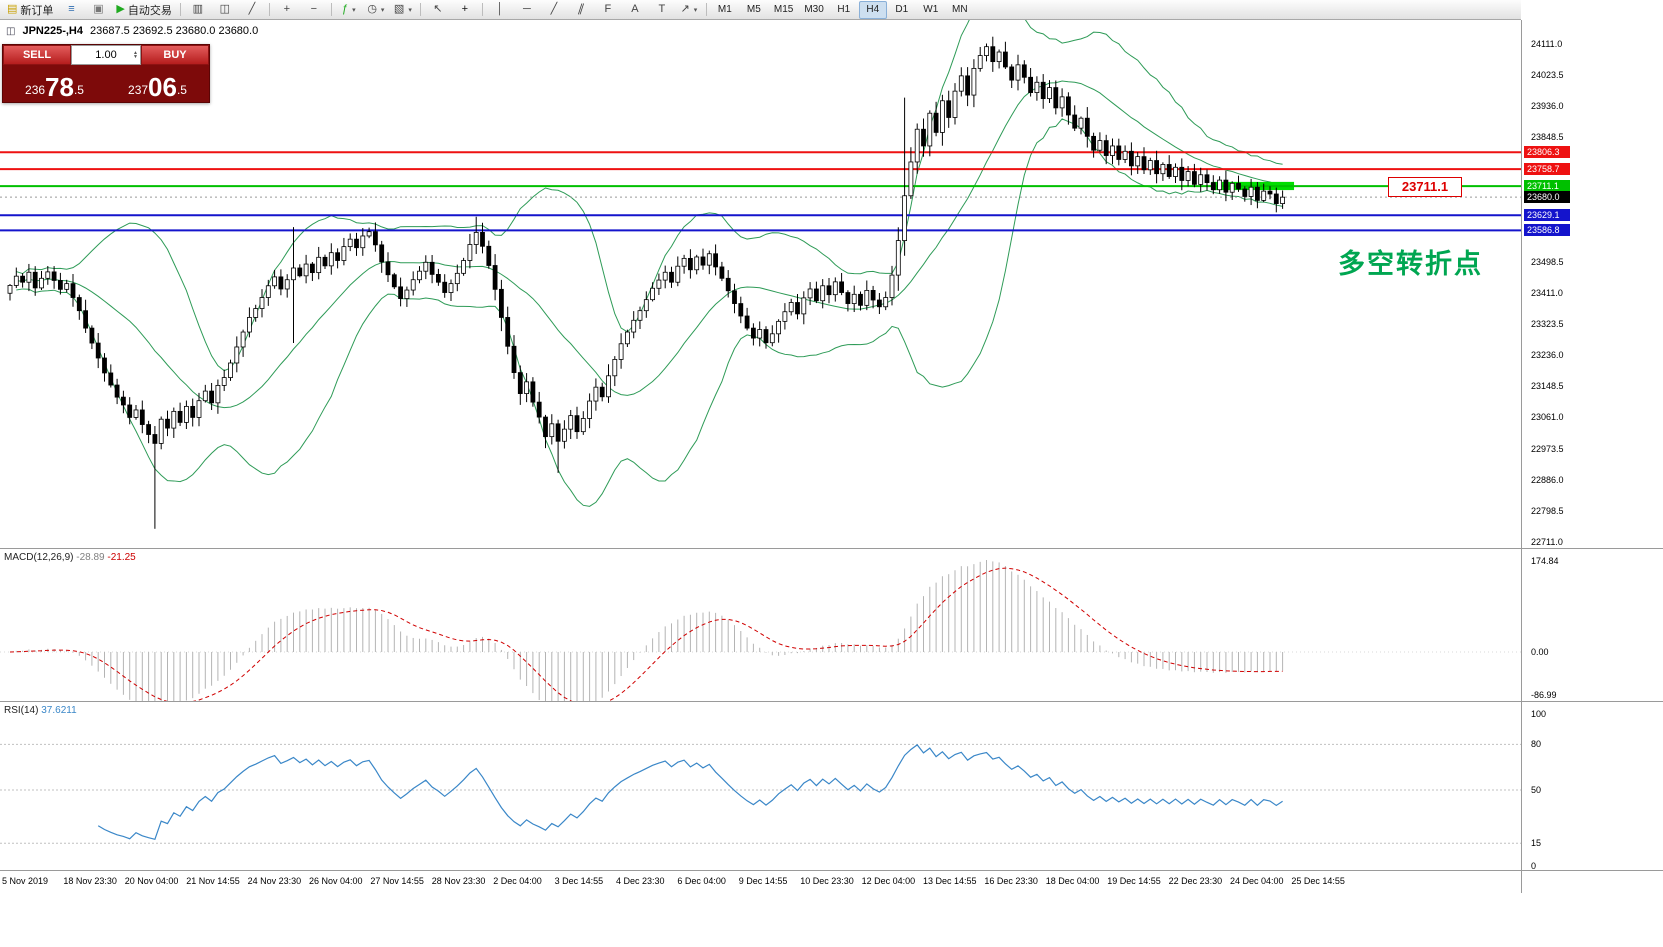 Image resolution: width=1663 pixels, height=947 pixels. Describe the element at coordinates (143, 10) in the screenshot. I see `autotrading-button: ▶ 自动交易` at that location.